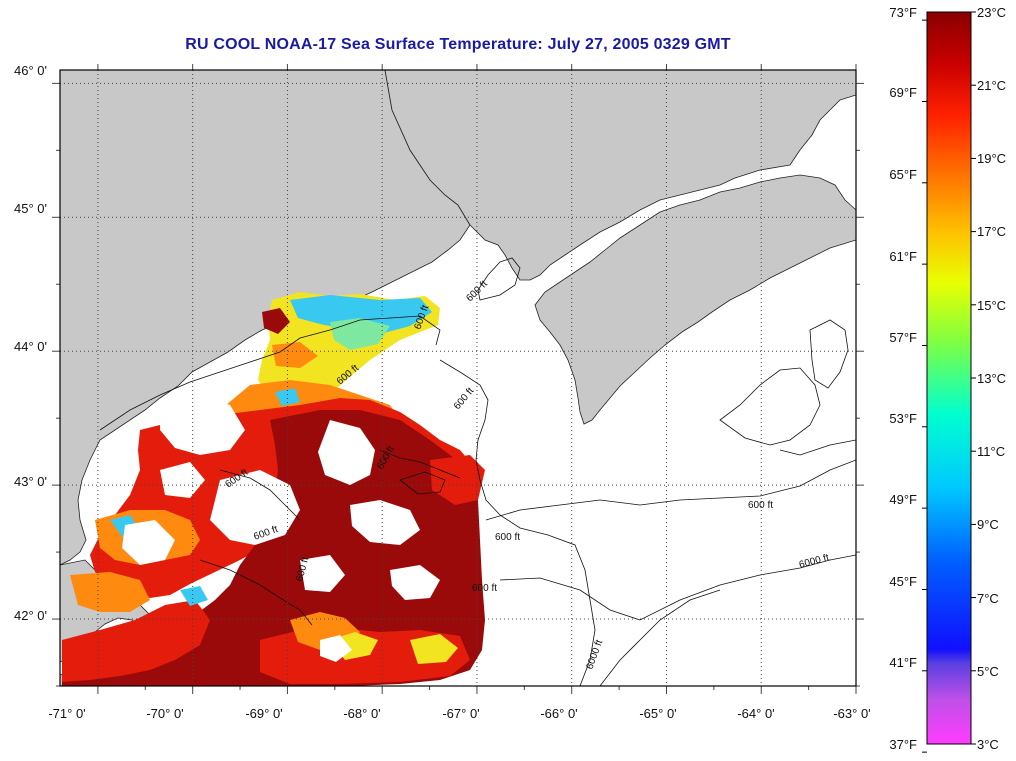 The height and width of the screenshot is (761, 1016). Describe the element at coordinates (164, 713) in the screenshot. I see `lon-tick-label: -70° 0'` at that location.